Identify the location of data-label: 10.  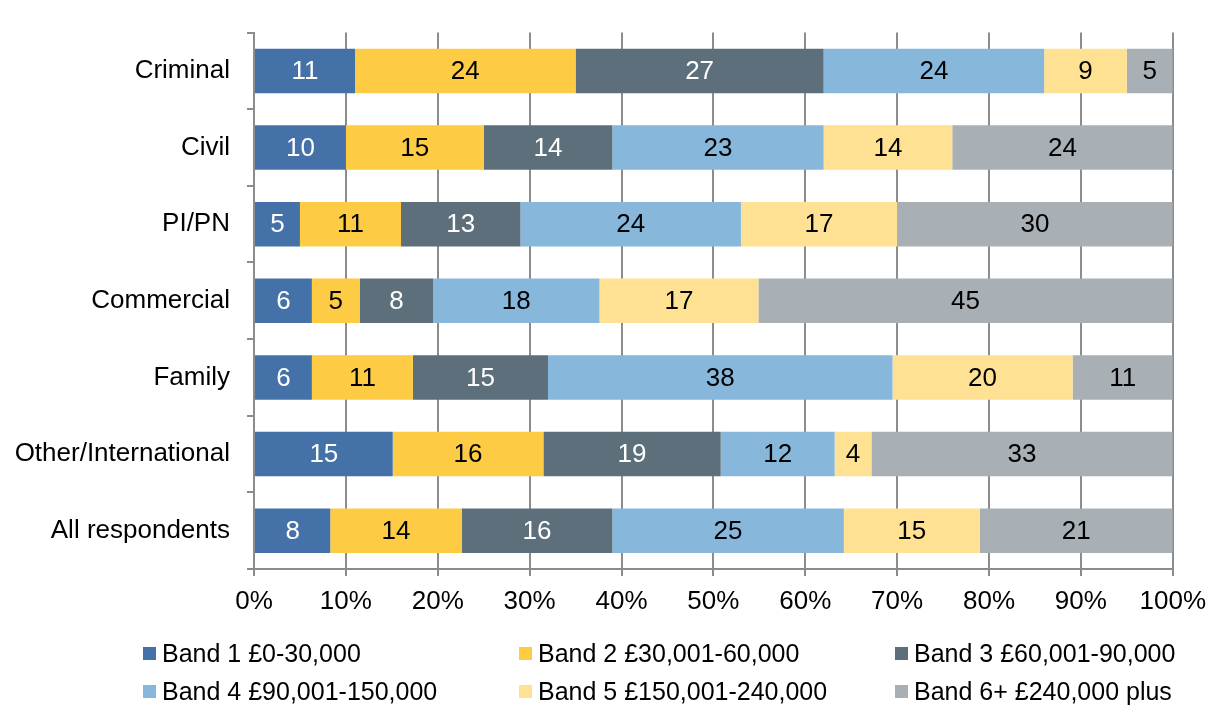
(300, 146).